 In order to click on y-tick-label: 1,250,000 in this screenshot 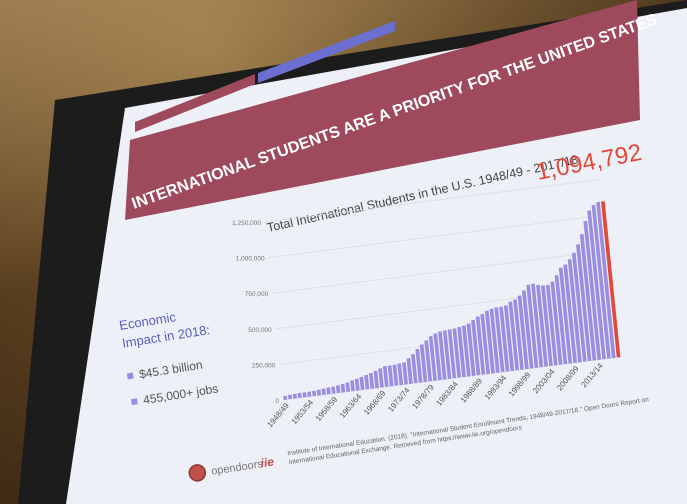, I will do `click(246, 223)`.